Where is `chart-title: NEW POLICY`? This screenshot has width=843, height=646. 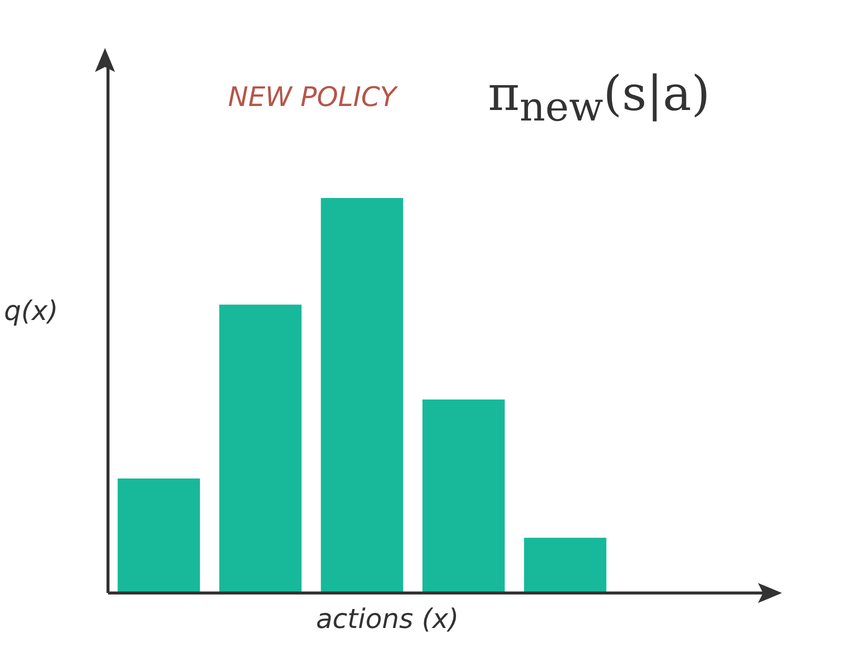
chart-title: NEW POLICY is located at coordinates (312, 97).